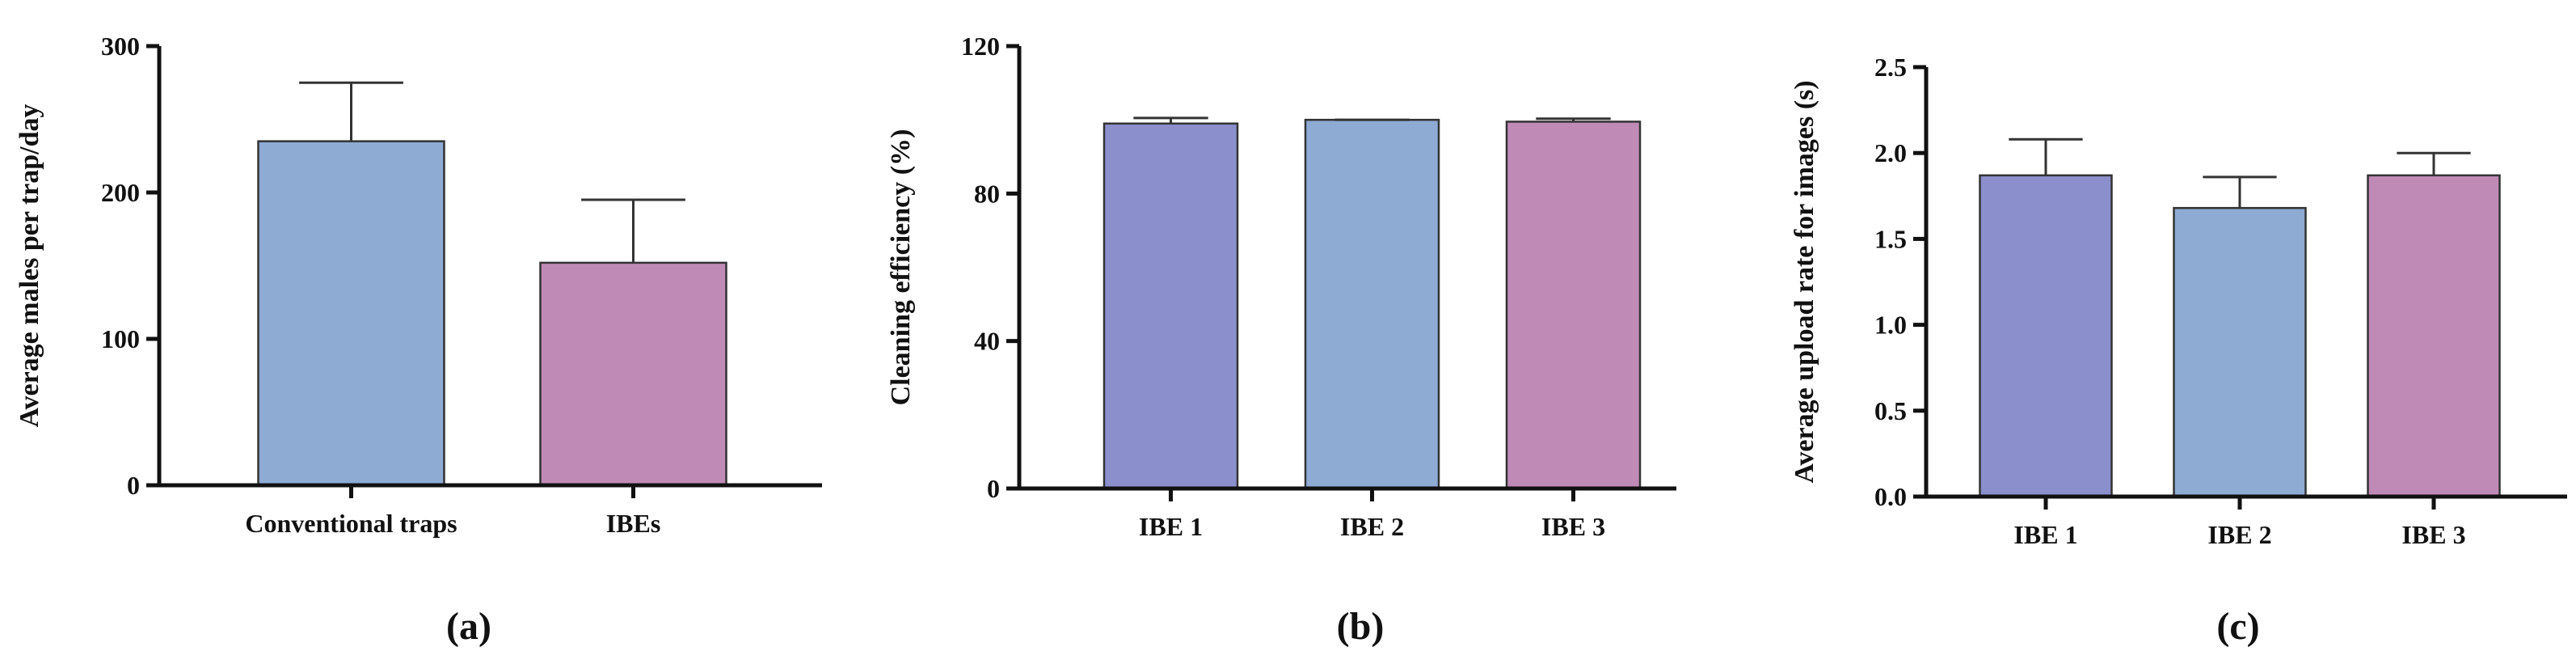 This screenshot has width=2576, height=664. I want to click on y-tick-label: 1.5, so click(1890, 239).